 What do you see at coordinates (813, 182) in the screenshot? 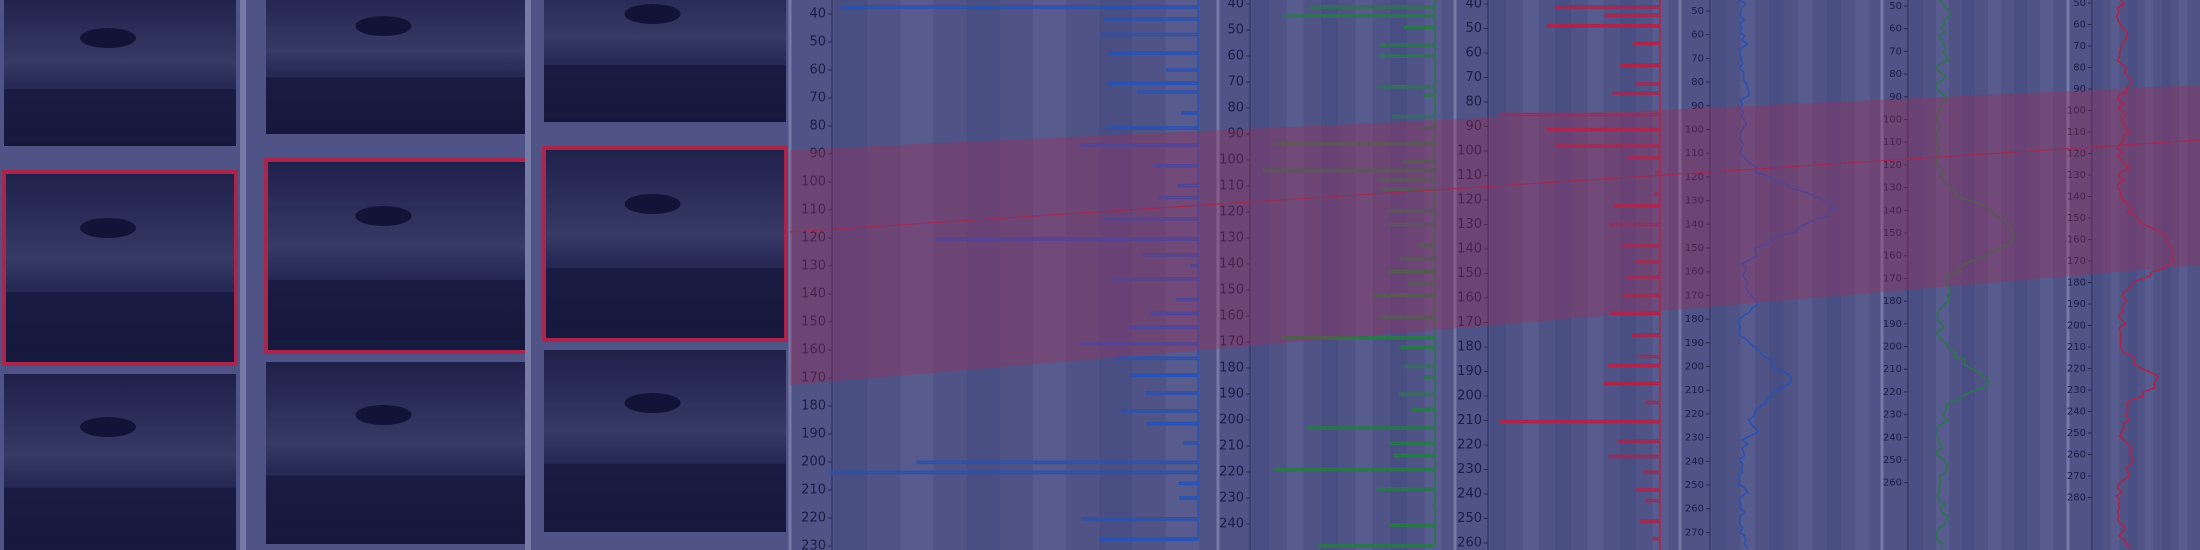
I see `tick-label: 100` at bounding box center [813, 182].